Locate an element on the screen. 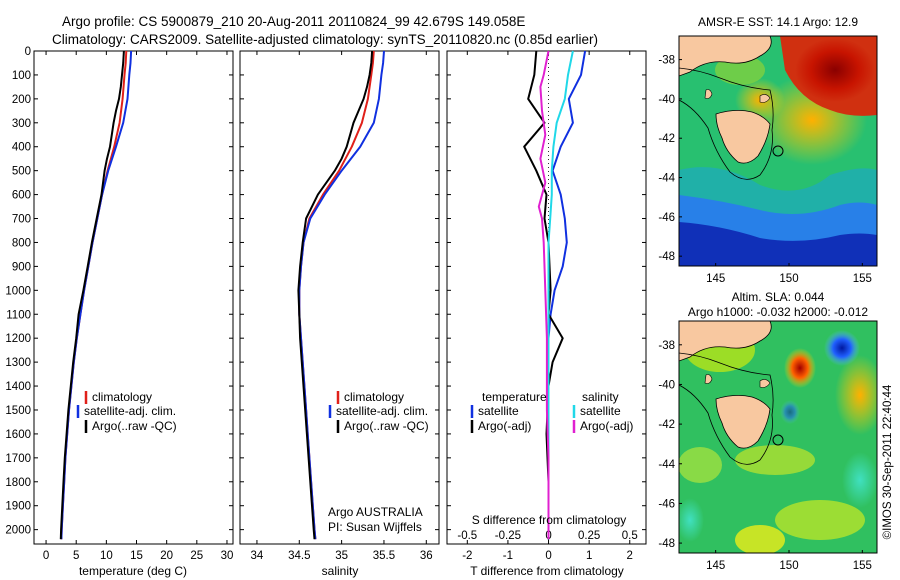 The width and height of the screenshot is (900, 580). map-y-tick-label: -40 is located at coordinates (666, 100).